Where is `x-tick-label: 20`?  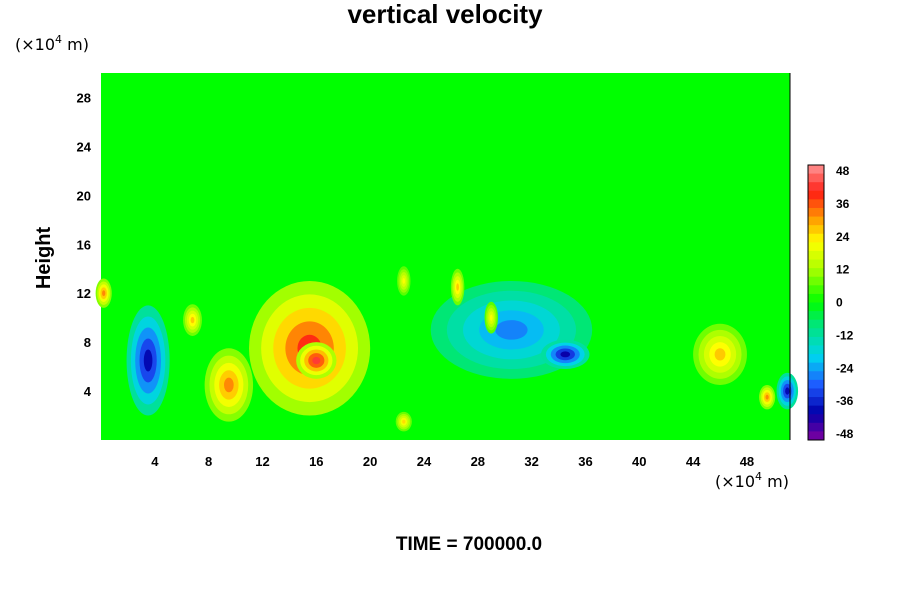 x-tick-label: 20 is located at coordinates (370, 461).